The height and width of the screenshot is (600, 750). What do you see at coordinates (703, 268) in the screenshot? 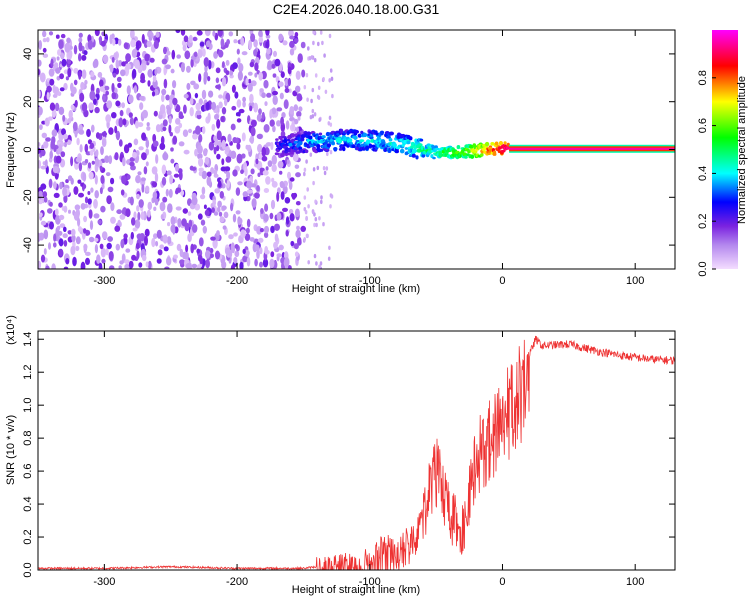
I see `colorbar-tick-label: 0.0` at bounding box center [703, 268].